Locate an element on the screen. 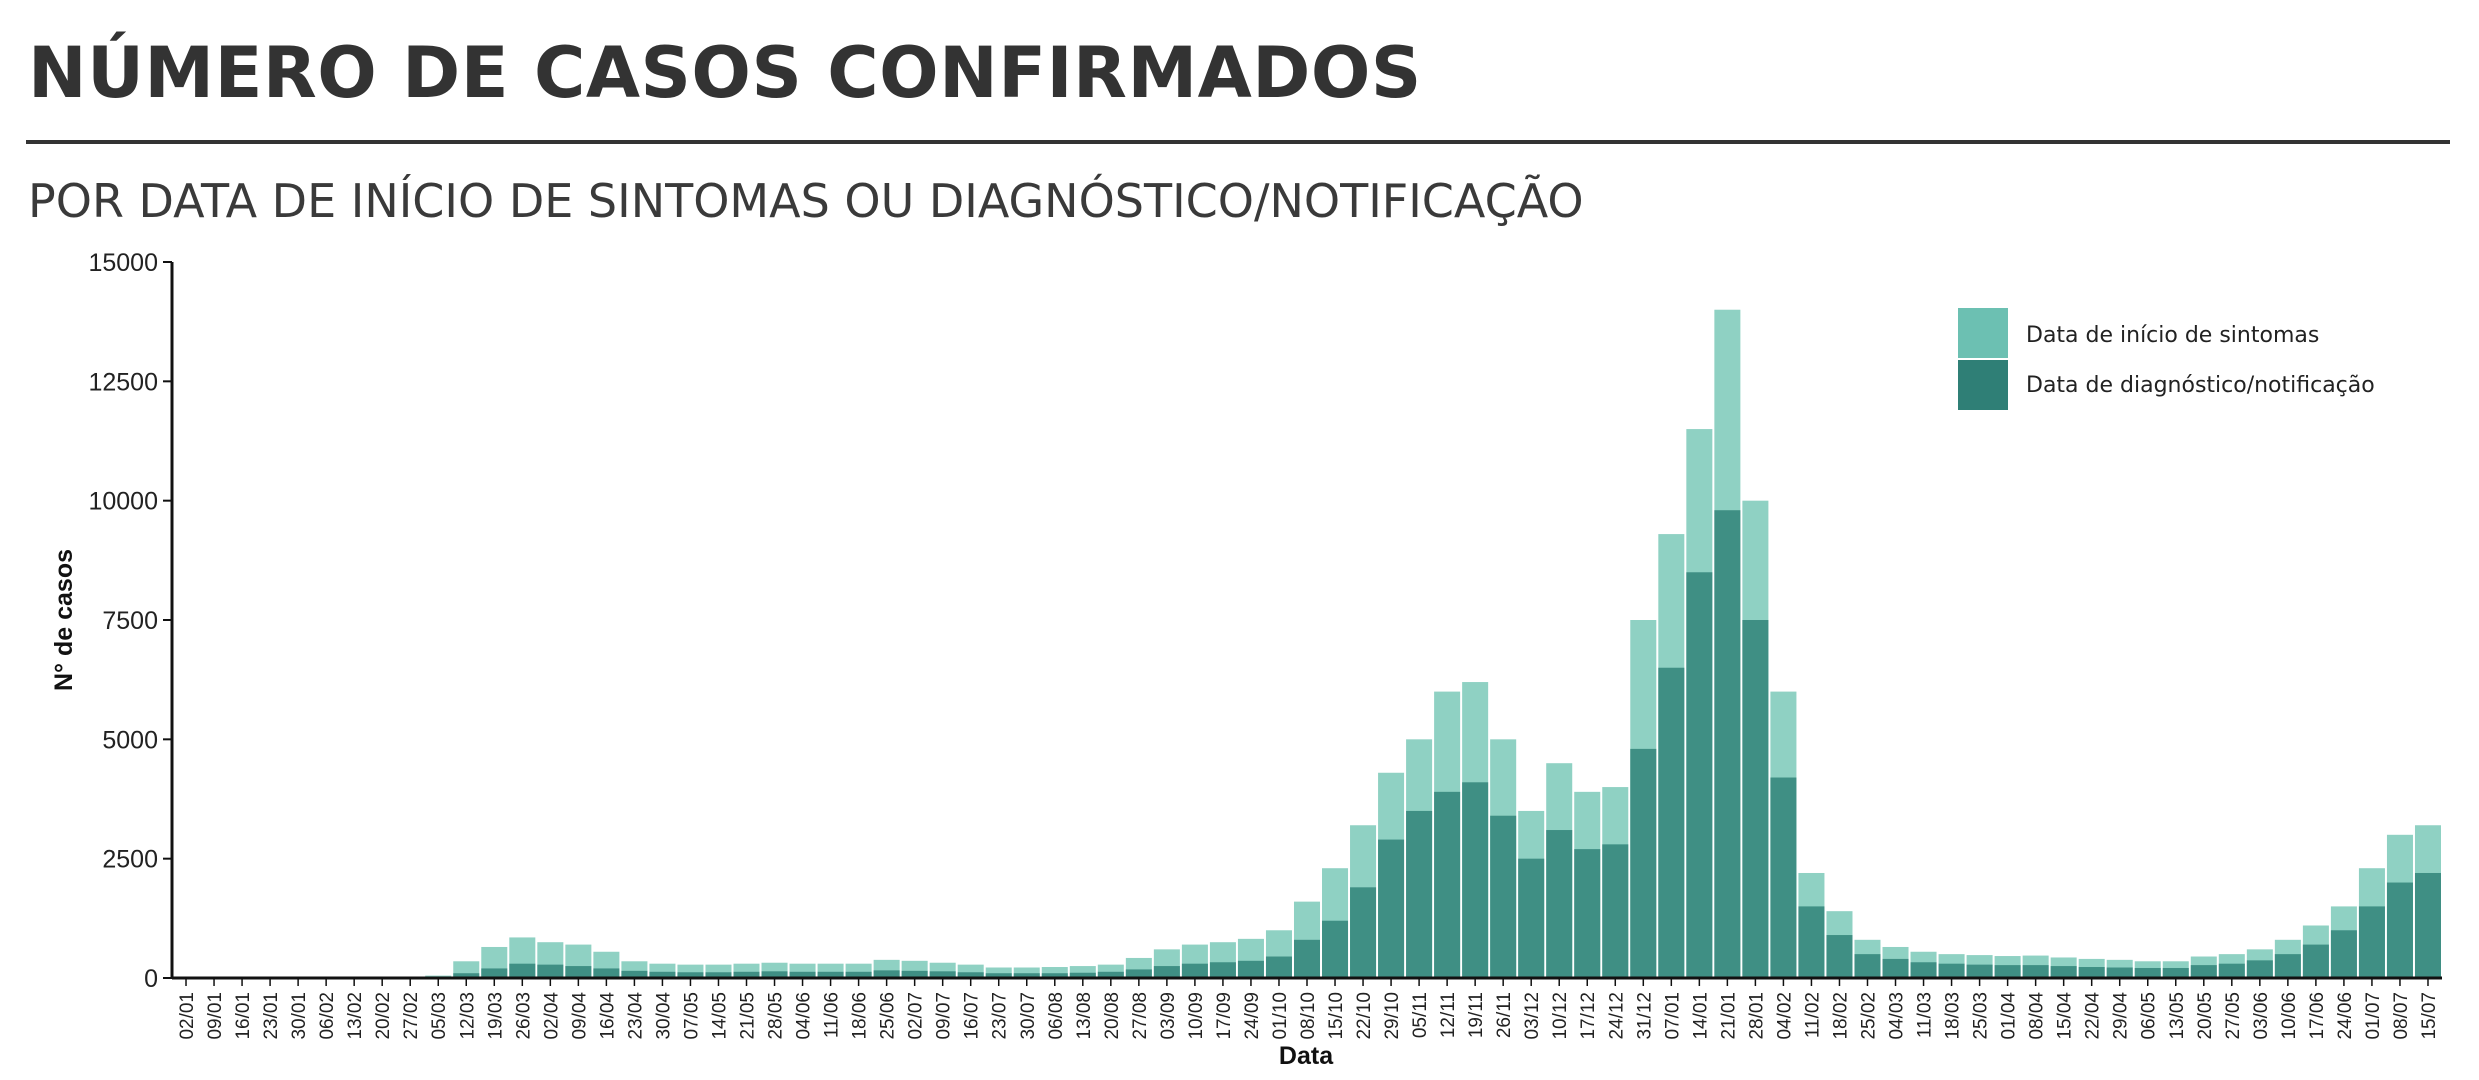 The image size is (2479, 1080). legend-swatch-symptoms is located at coordinates (1983, 333).